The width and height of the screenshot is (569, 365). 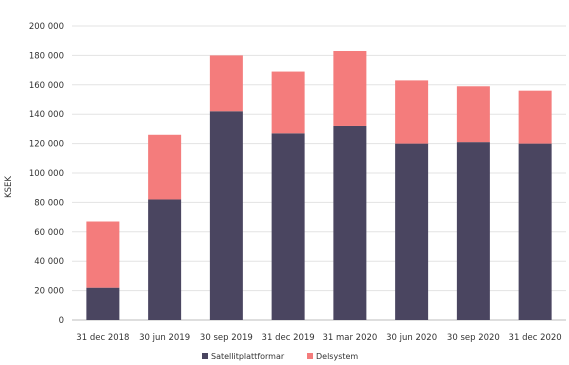 I want to click on y-tick-label: 40 000, so click(x=49, y=262).